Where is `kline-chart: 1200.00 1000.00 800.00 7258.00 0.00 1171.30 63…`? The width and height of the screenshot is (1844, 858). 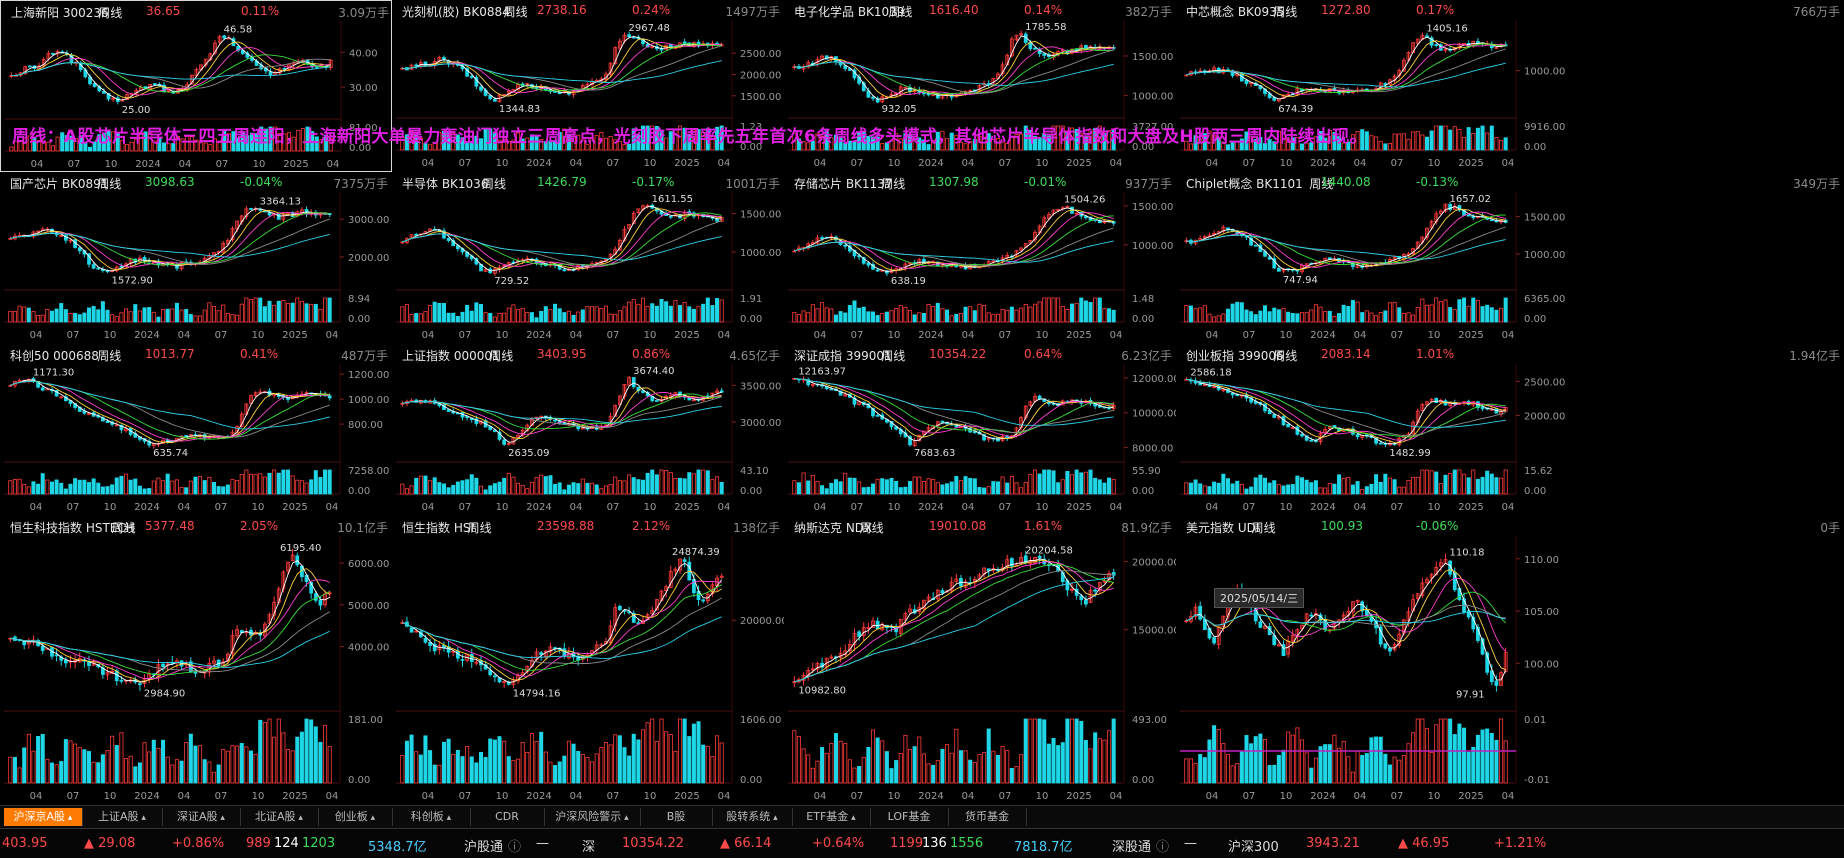
kline-chart: 1200.00 1000.00 800.00 7258.00 0.00 1171.30 63… is located at coordinates (196, 430).